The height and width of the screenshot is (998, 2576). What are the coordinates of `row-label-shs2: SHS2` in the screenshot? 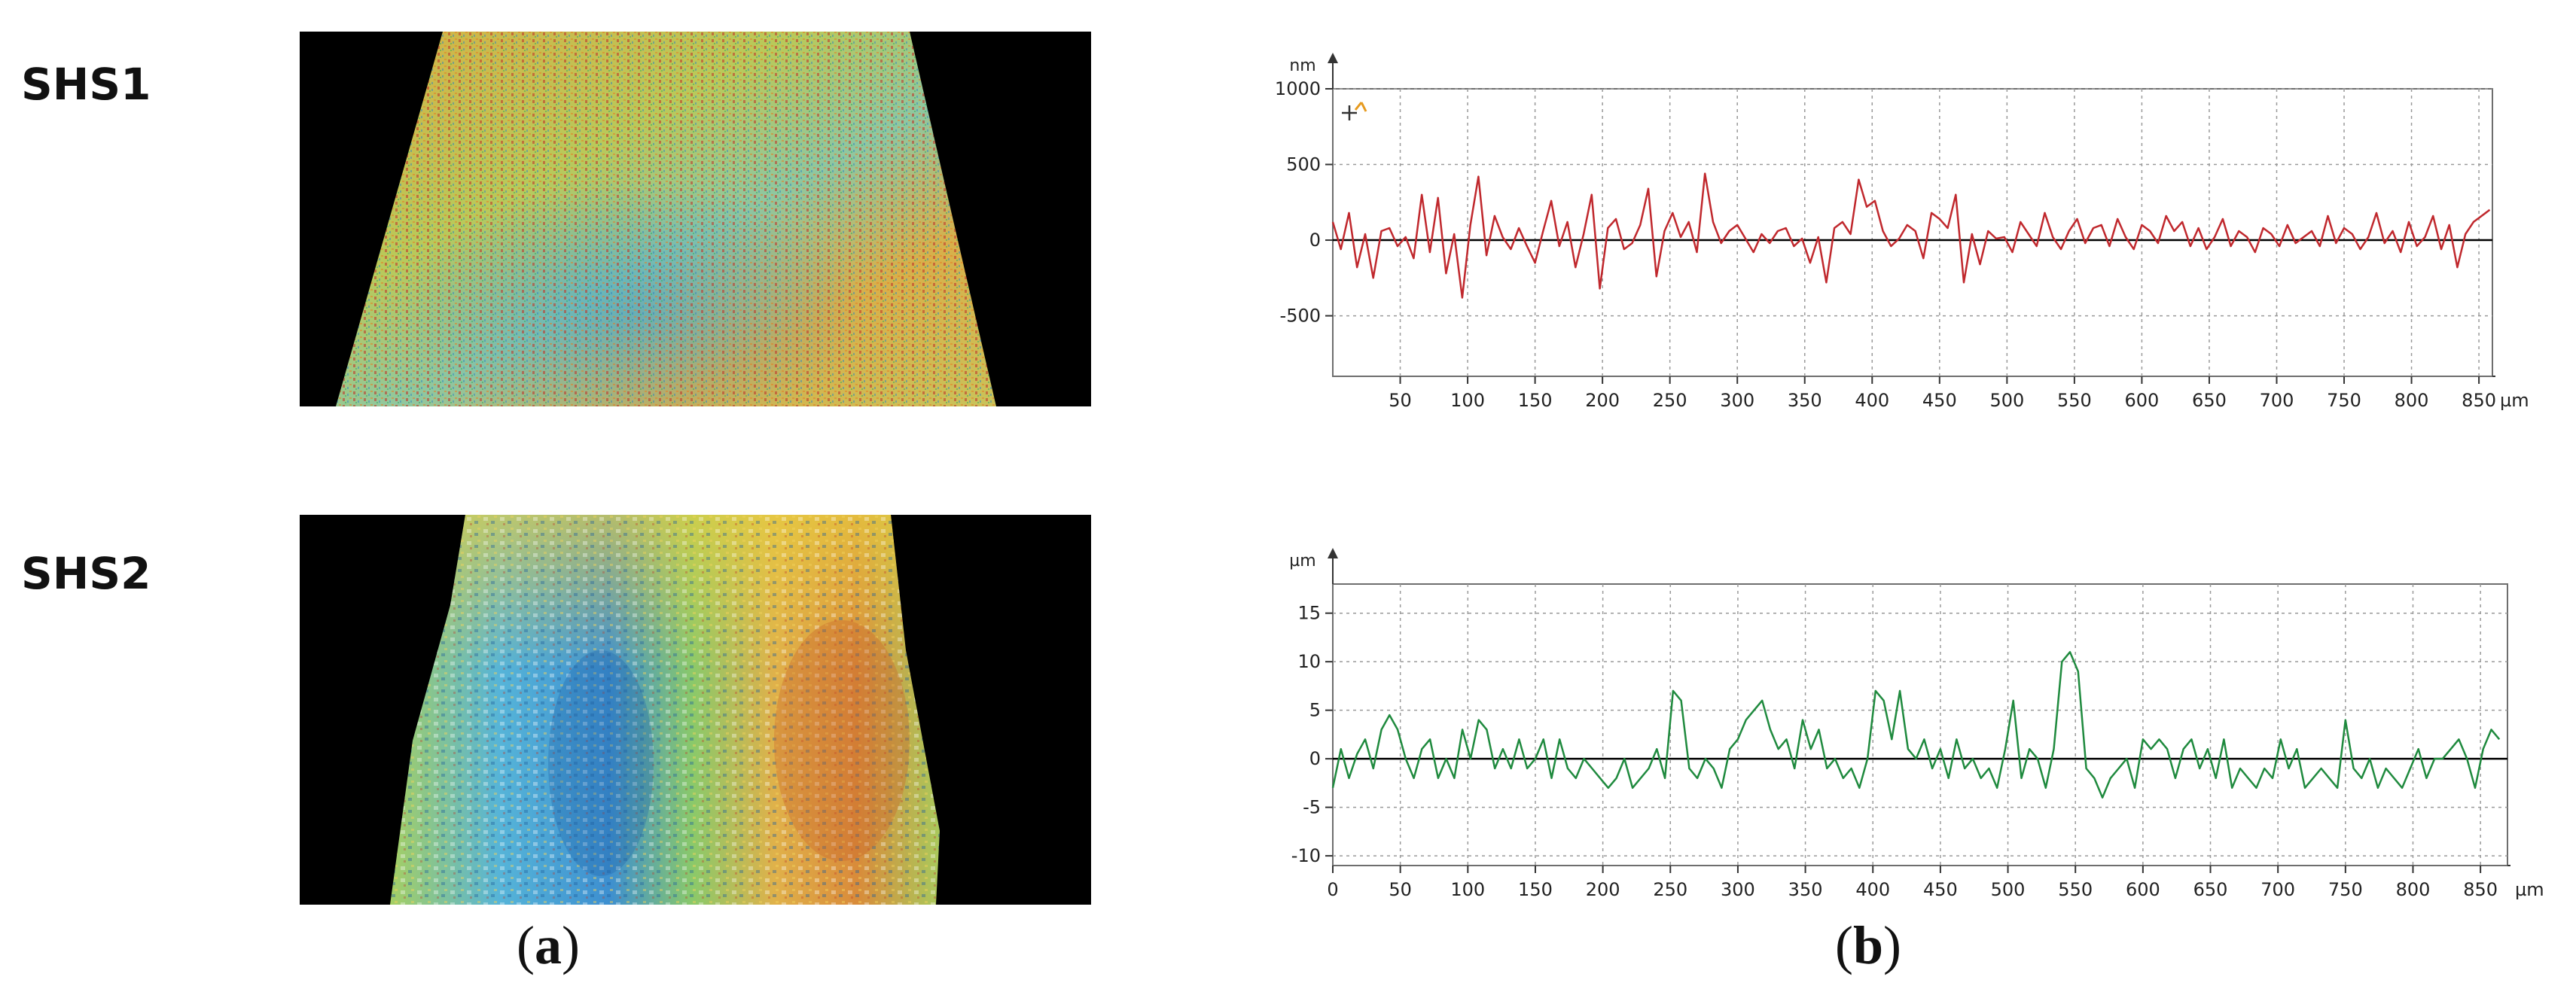 It's located at (86, 574).